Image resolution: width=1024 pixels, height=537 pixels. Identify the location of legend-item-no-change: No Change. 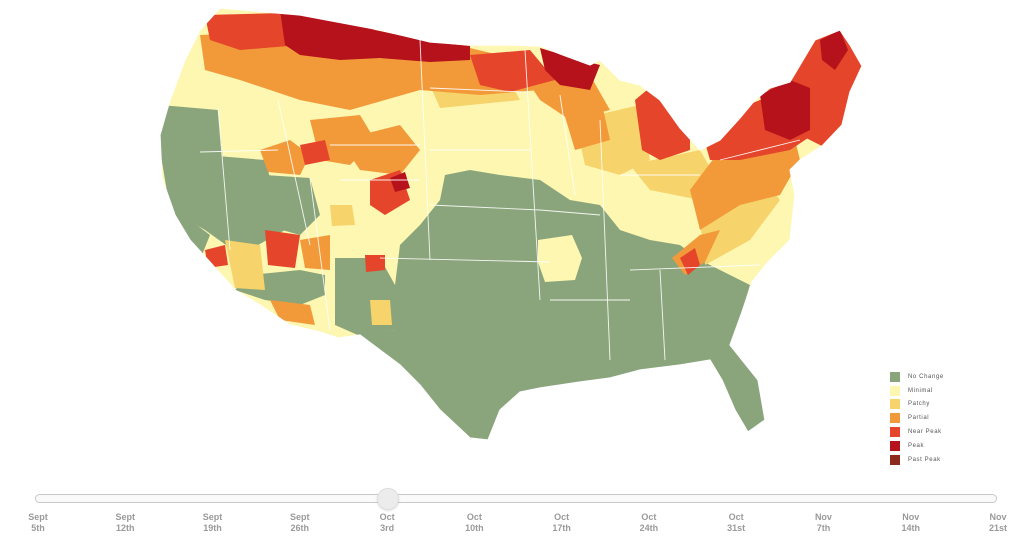
(945, 377).